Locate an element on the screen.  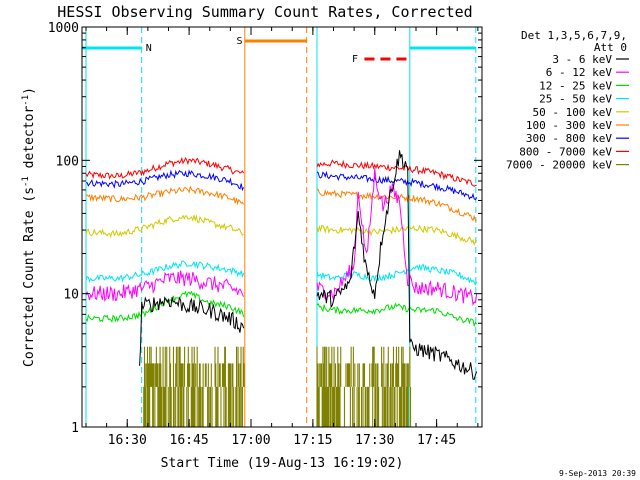
y-tick-label: 1 is located at coordinates (75, 428).